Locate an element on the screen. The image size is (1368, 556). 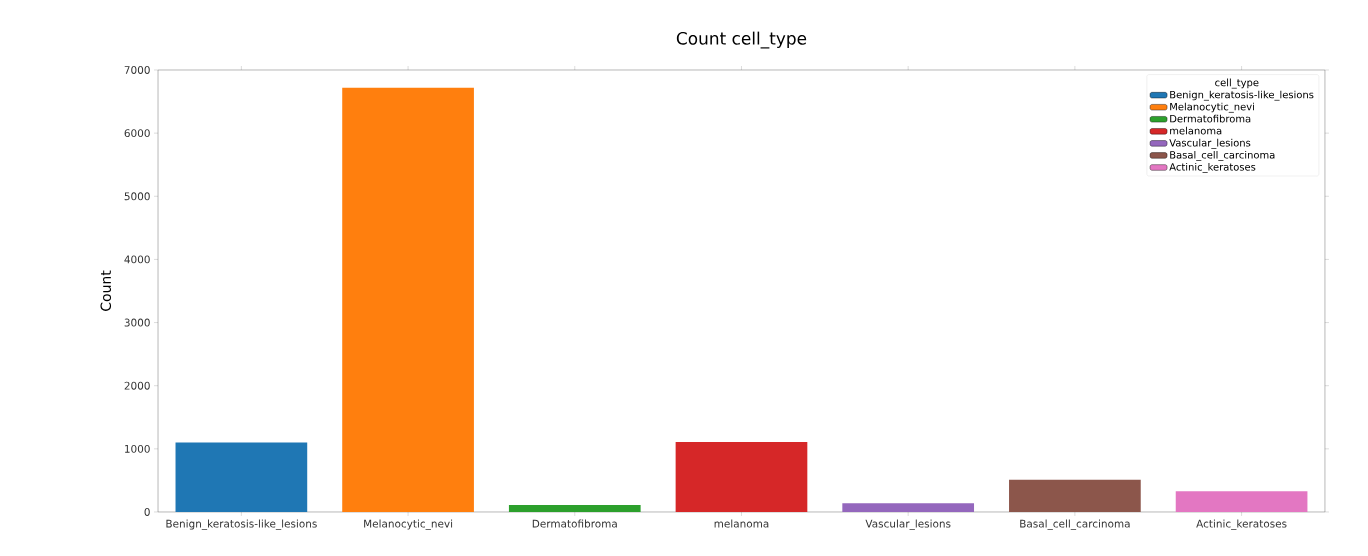
legend-title: cell_type is located at coordinates (1237, 83).